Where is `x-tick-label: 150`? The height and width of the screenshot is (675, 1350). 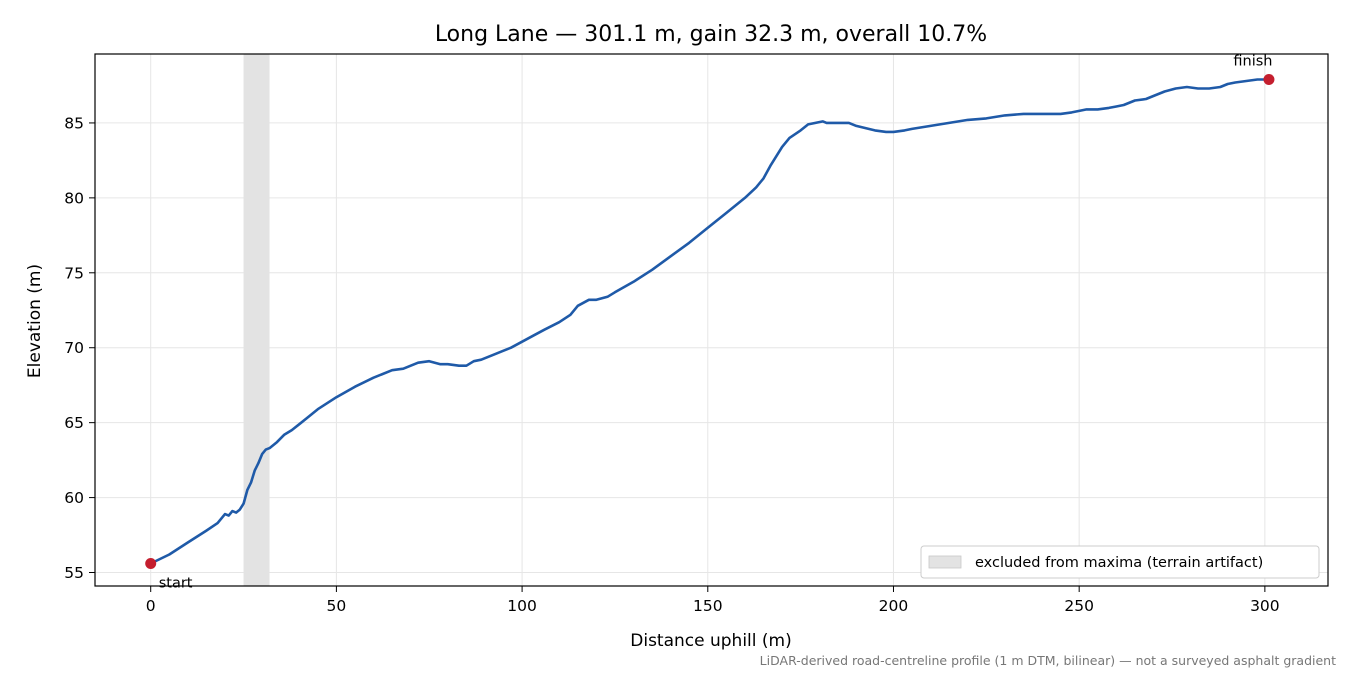 x-tick-label: 150 is located at coordinates (708, 606).